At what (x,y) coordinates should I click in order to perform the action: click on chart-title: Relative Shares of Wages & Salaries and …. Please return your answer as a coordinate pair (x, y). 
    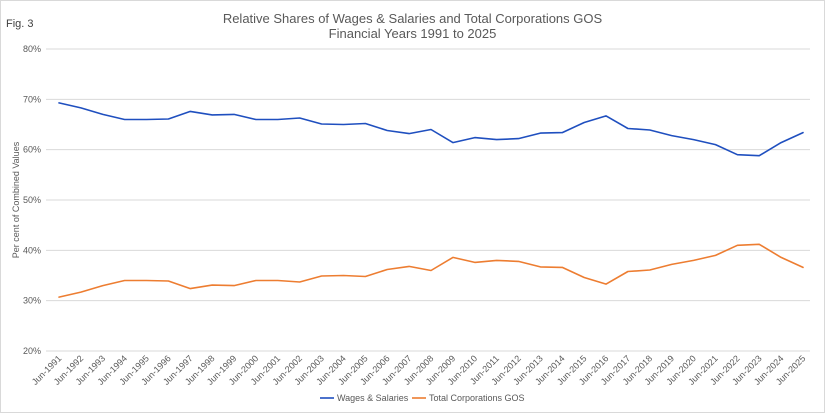
    Looking at the image, I should click on (412, 18).